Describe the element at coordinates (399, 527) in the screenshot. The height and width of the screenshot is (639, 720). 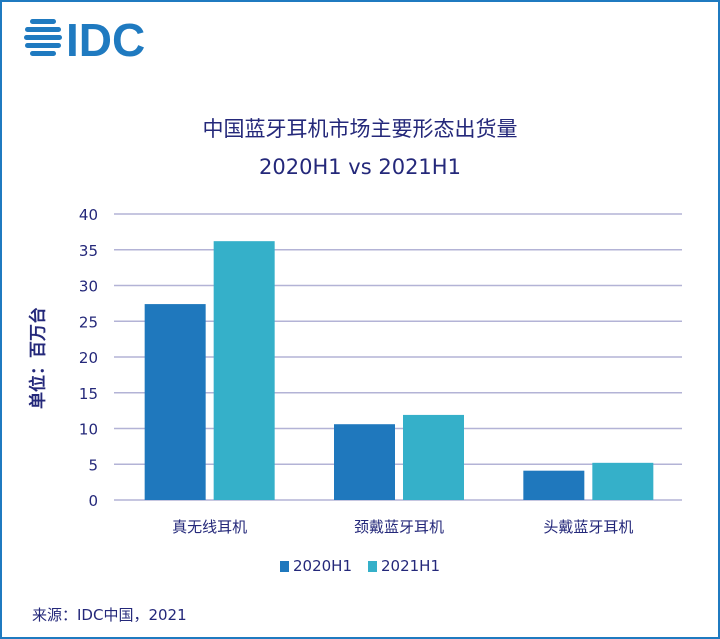
I see `x-tick-label: 颈戴蓝牙耳机` at that location.